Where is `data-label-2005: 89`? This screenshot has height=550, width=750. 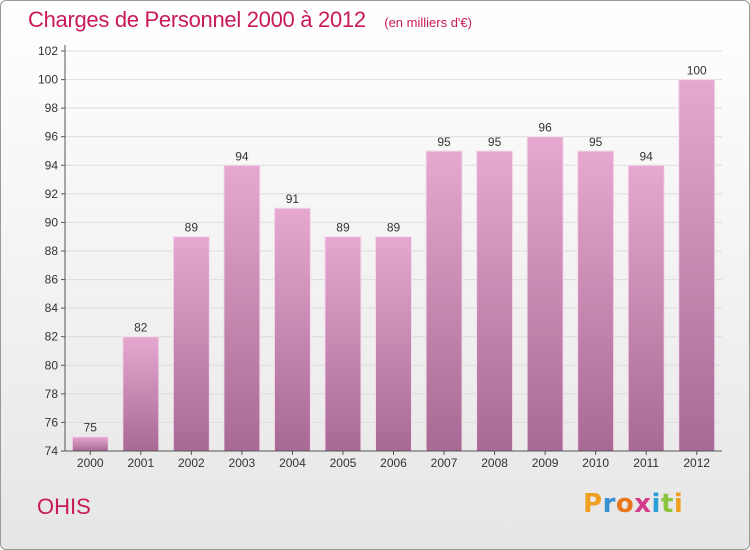 data-label-2005: 89 is located at coordinates (343, 228).